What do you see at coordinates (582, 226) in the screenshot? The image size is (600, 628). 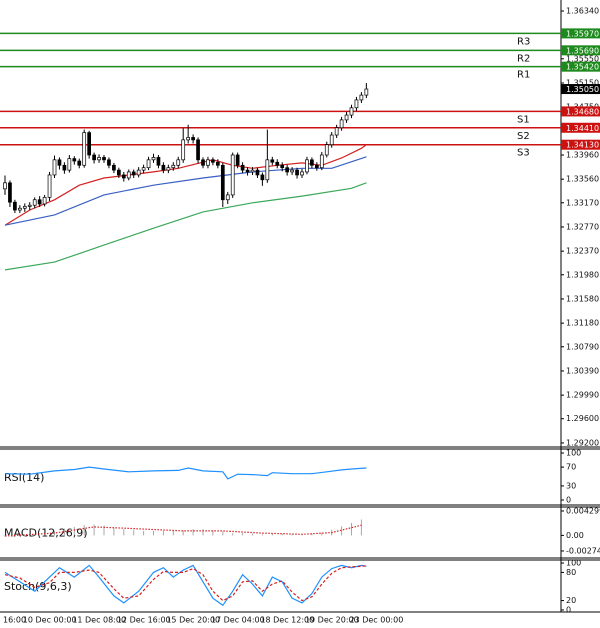 I see `y-tick-label: 1.32770` at bounding box center [582, 226].